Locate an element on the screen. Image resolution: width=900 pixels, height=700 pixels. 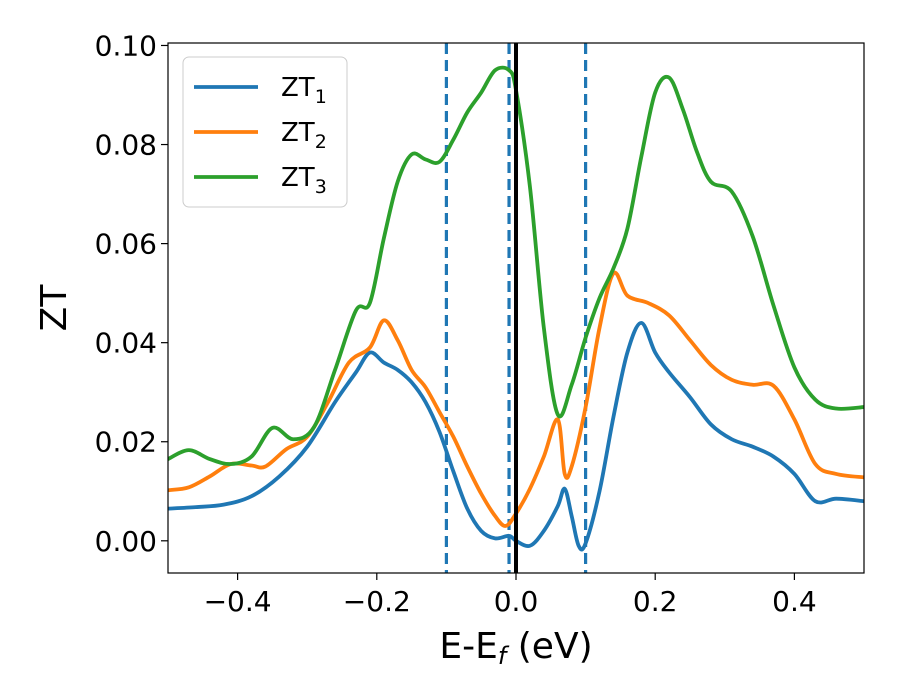
y-axis-label: ZT is located at coordinates (54, 308).